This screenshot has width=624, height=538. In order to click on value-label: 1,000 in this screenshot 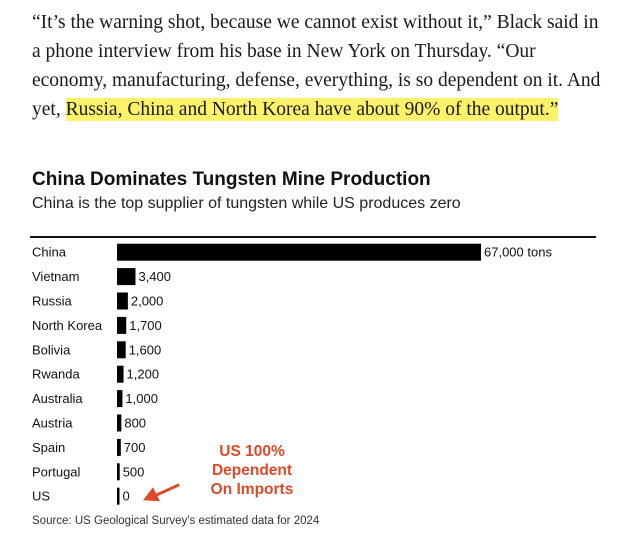, I will do `click(141, 398)`.